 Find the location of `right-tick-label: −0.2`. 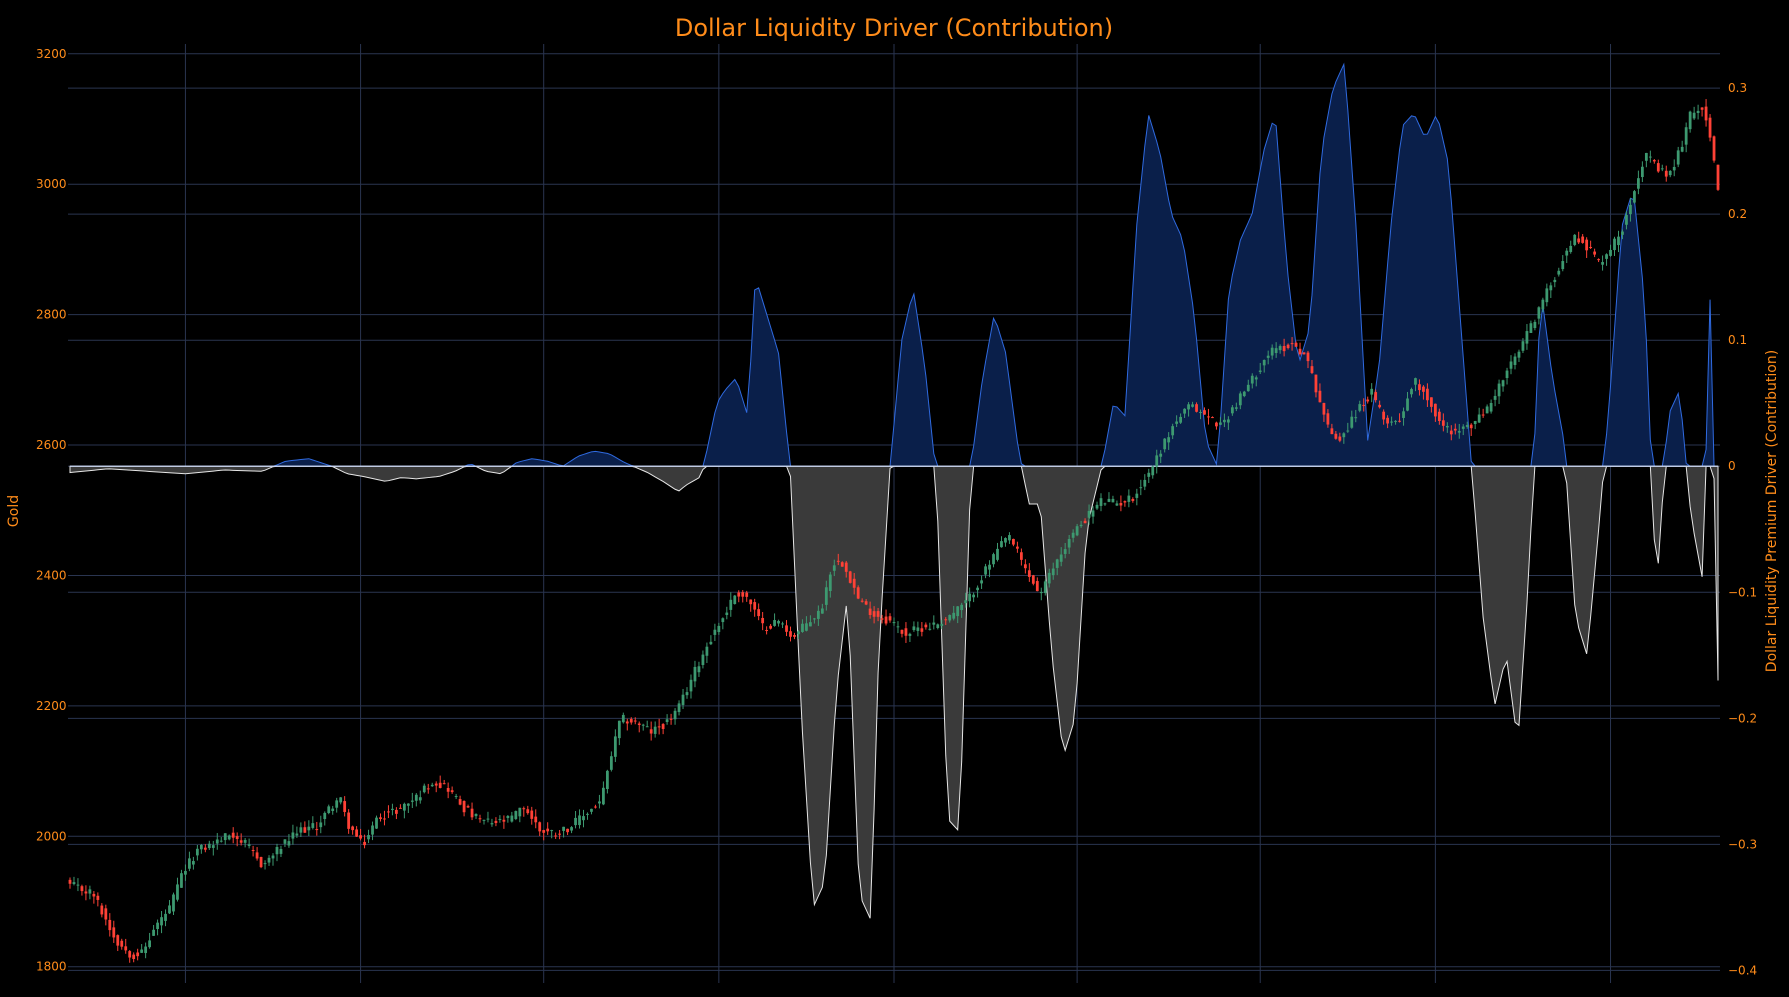

right-tick-label: −0.2 is located at coordinates (1742, 718).